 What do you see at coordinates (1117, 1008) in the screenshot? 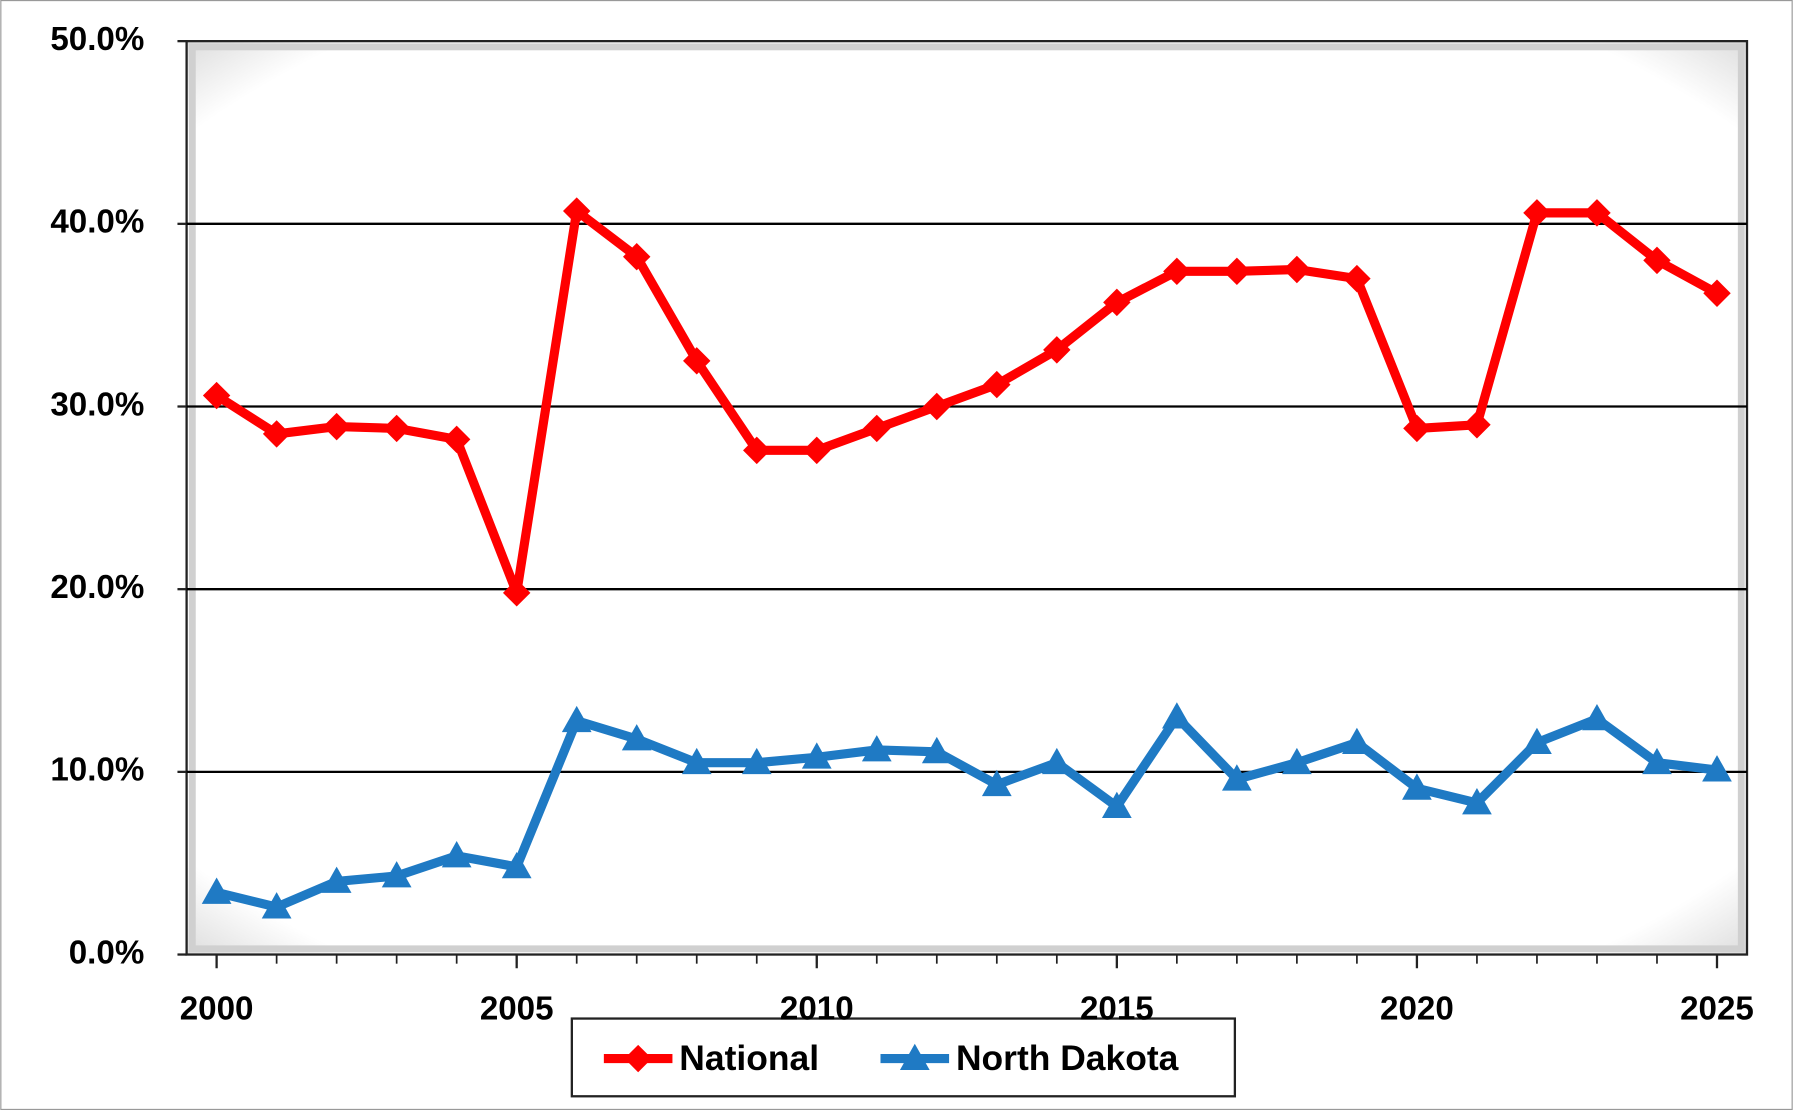
I see `x-tick-label: 2015` at bounding box center [1117, 1008].